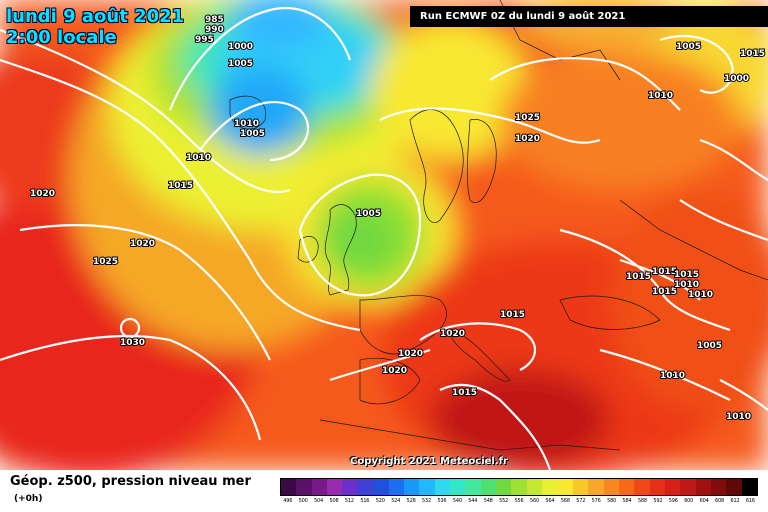 This screenshot has height=512, width=768. I want to click on color-scale-tick-label: 568, so click(565, 501).